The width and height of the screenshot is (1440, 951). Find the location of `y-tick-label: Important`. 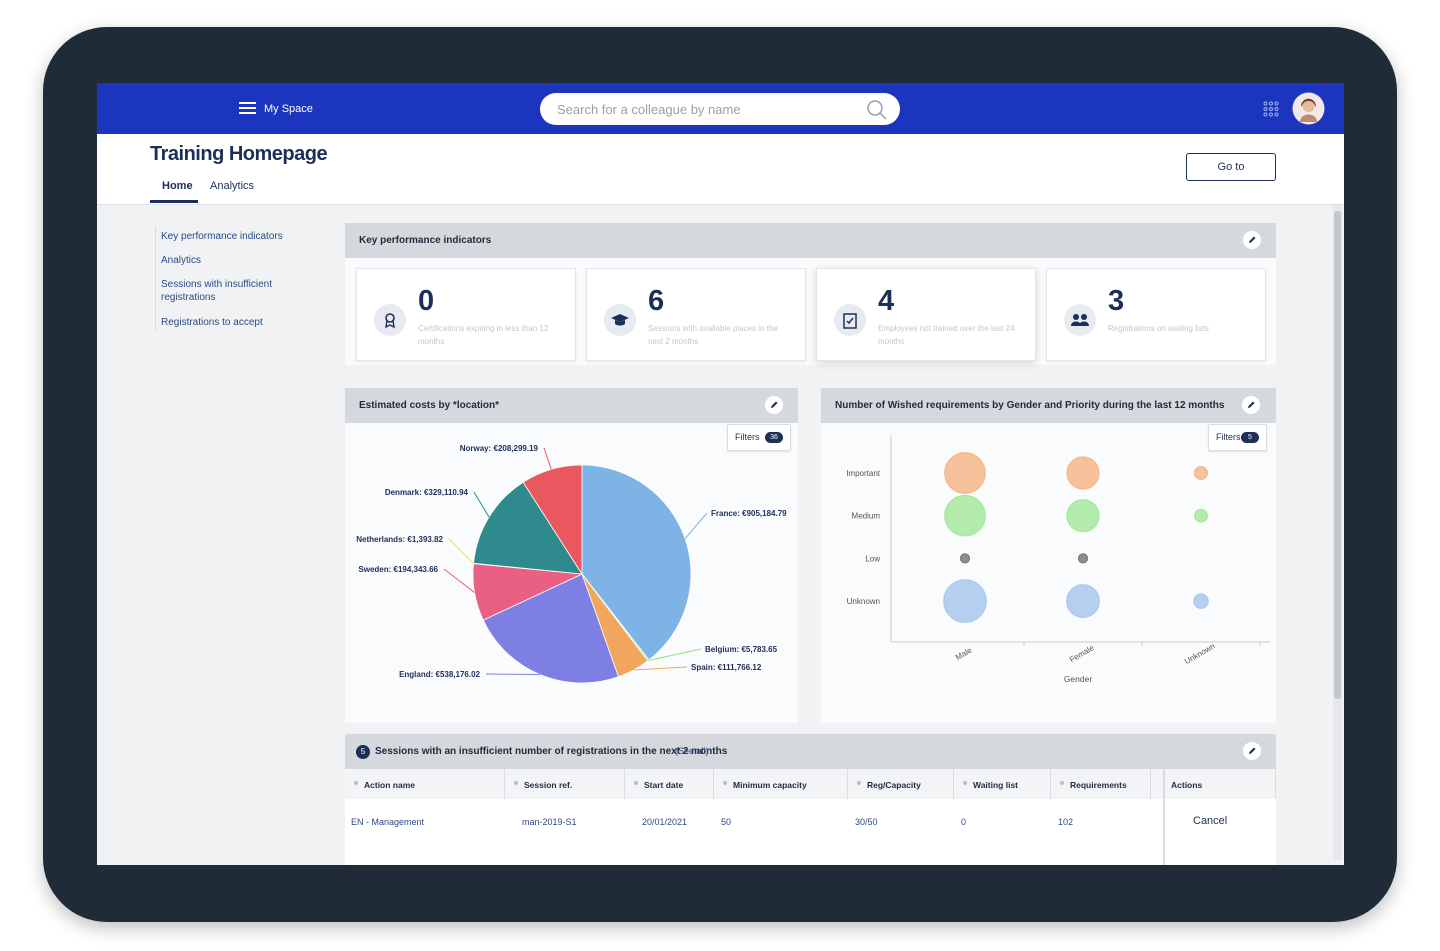

y-tick-label: Important is located at coordinates (863, 473).